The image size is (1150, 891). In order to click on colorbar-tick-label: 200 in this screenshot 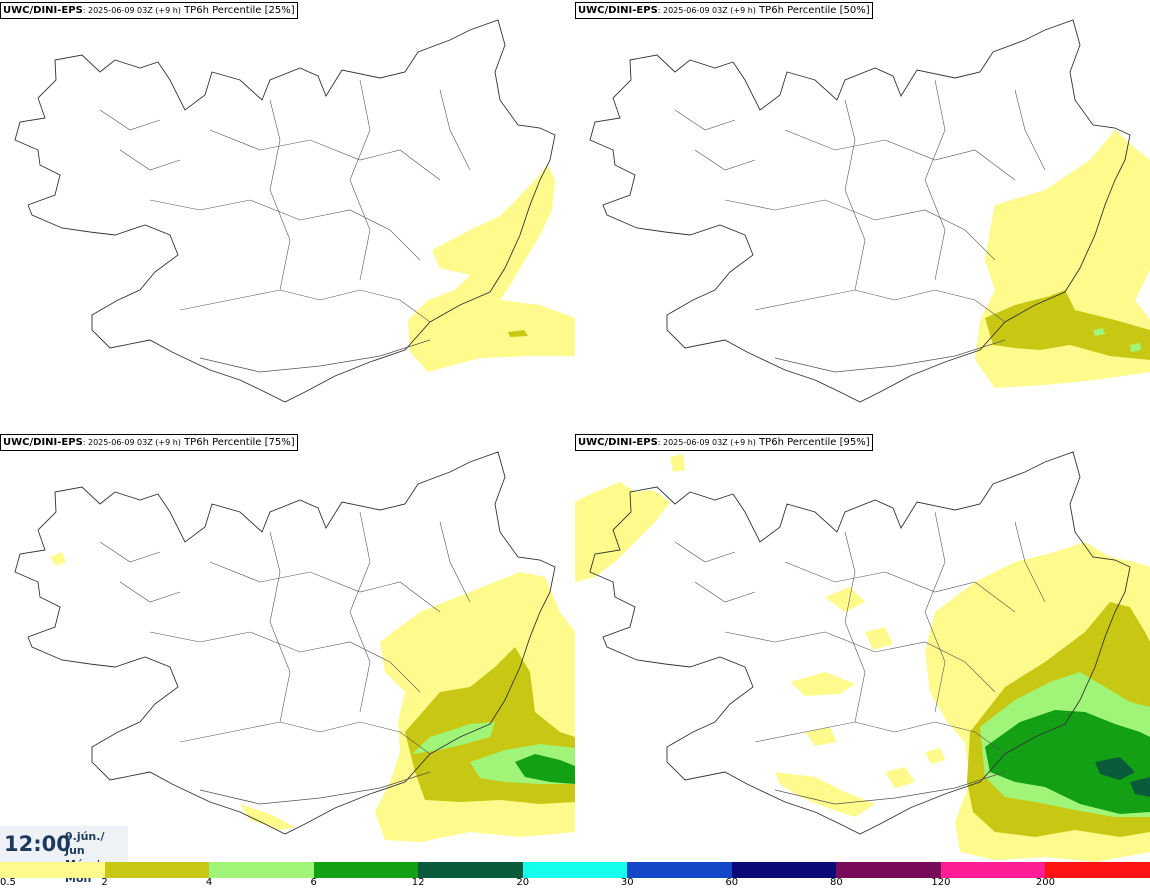, I will do `click(1045, 882)`.